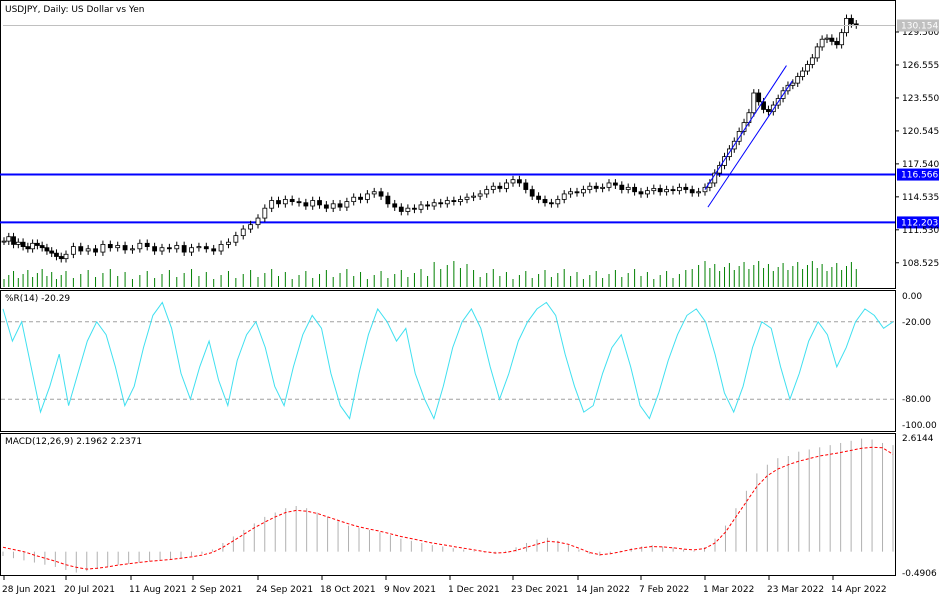 The height and width of the screenshot is (600, 950). I want to click on x-tick-label: 24 Sep 2021, so click(284, 590).